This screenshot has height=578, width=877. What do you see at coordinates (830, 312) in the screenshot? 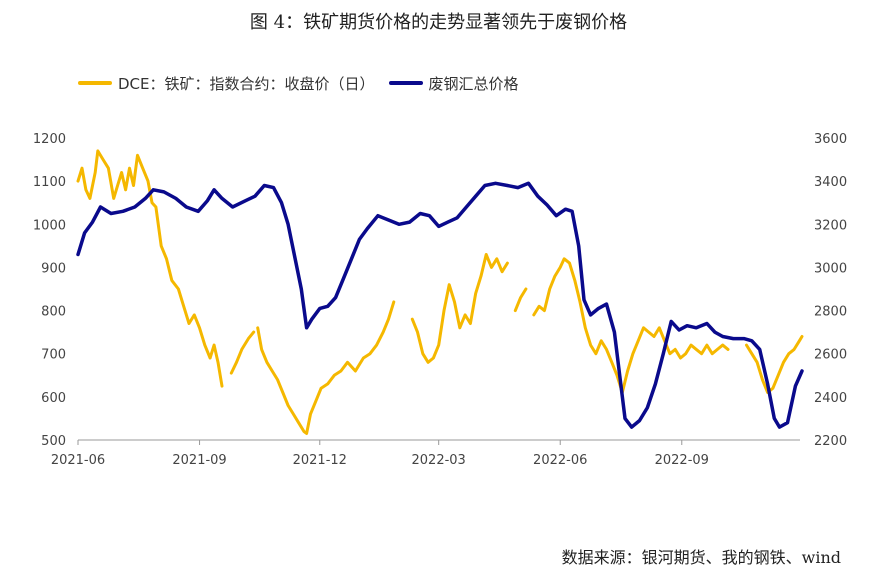
I see `y-right-tick-label: 2800` at bounding box center [830, 312].